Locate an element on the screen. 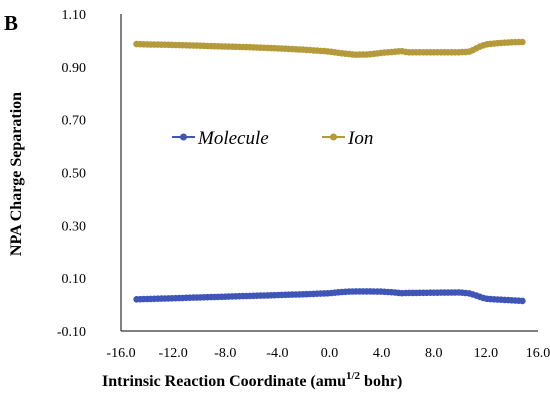 This screenshot has width=550, height=402. legend-item-ion: Ion is located at coordinates (347, 138).